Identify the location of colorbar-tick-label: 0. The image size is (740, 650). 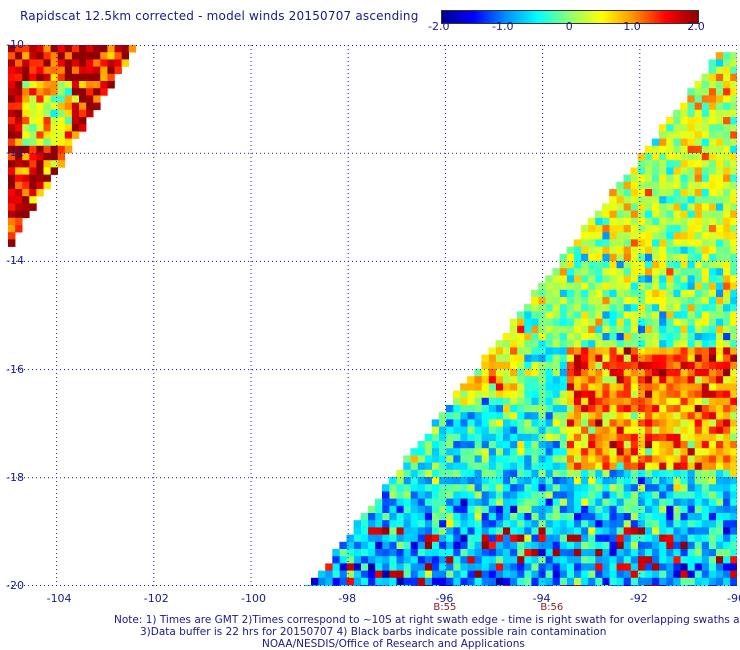
(569, 26).